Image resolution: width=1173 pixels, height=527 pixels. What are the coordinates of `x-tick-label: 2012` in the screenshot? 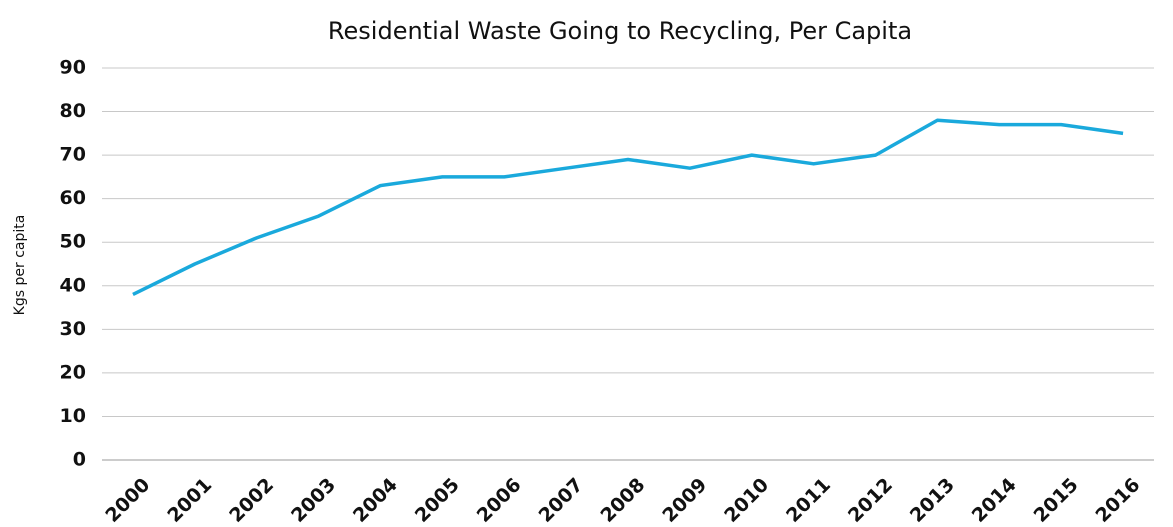 It's located at (870, 500).